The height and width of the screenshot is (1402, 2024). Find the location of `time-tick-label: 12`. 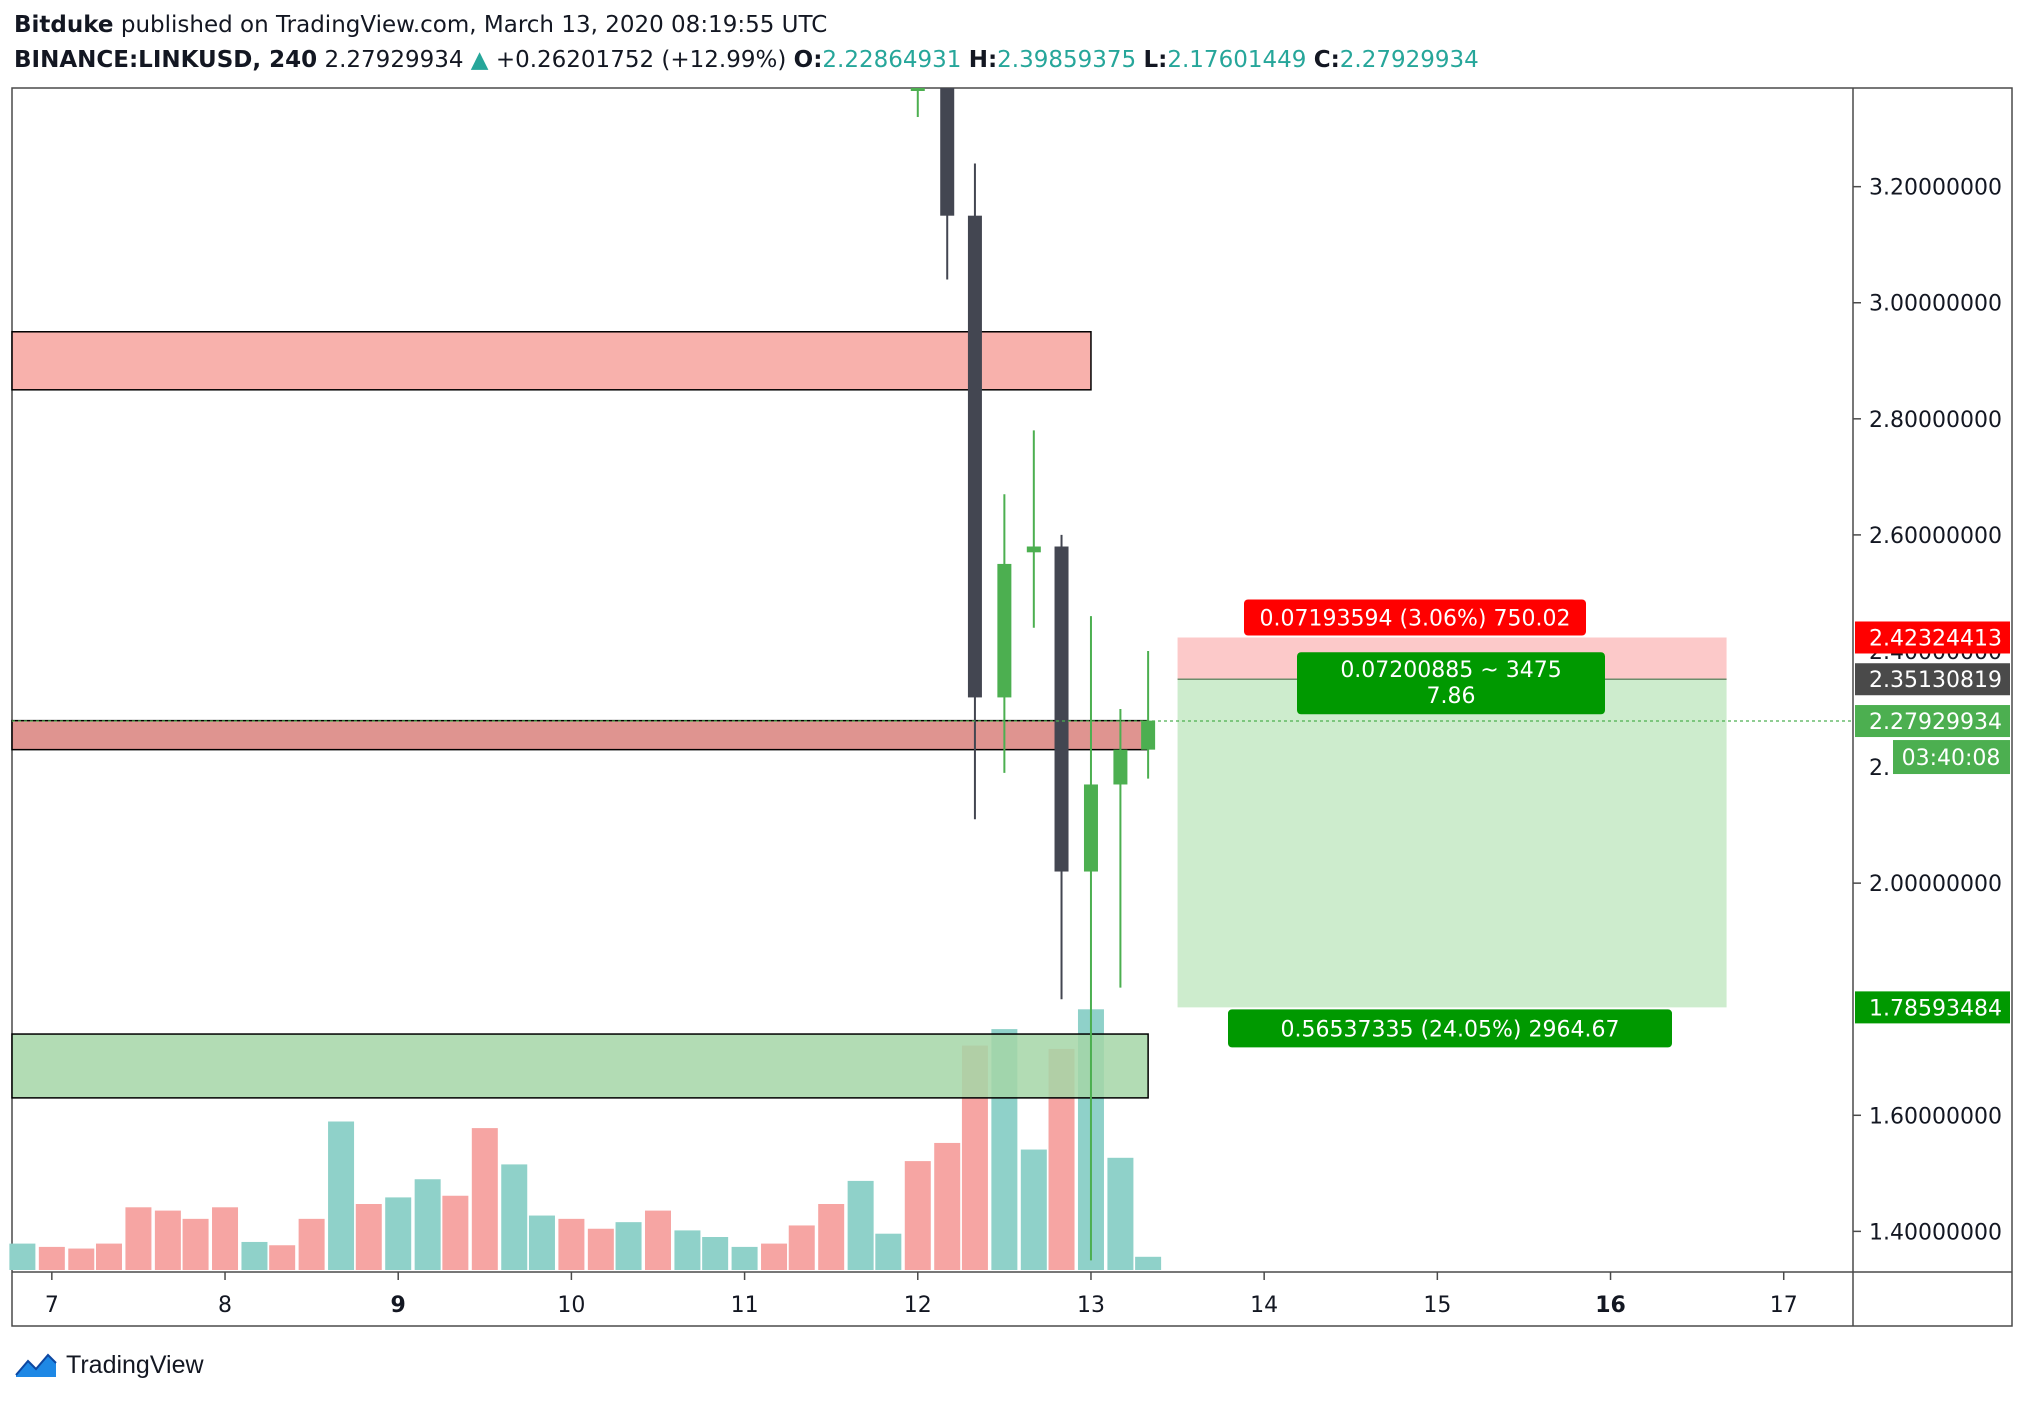

time-tick-label: 12 is located at coordinates (918, 1305).